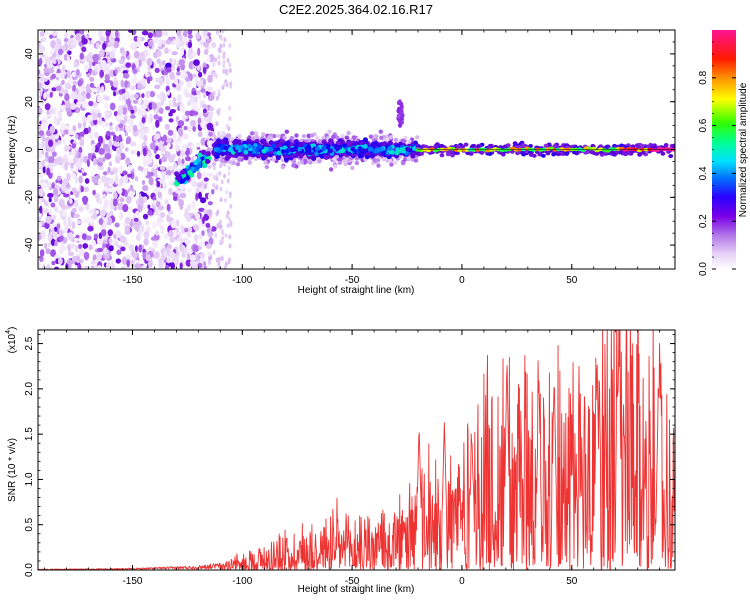 The image size is (750, 600). What do you see at coordinates (29, 434) in the screenshot?
I see `y-tick-label: 1.5` at bounding box center [29, 434].